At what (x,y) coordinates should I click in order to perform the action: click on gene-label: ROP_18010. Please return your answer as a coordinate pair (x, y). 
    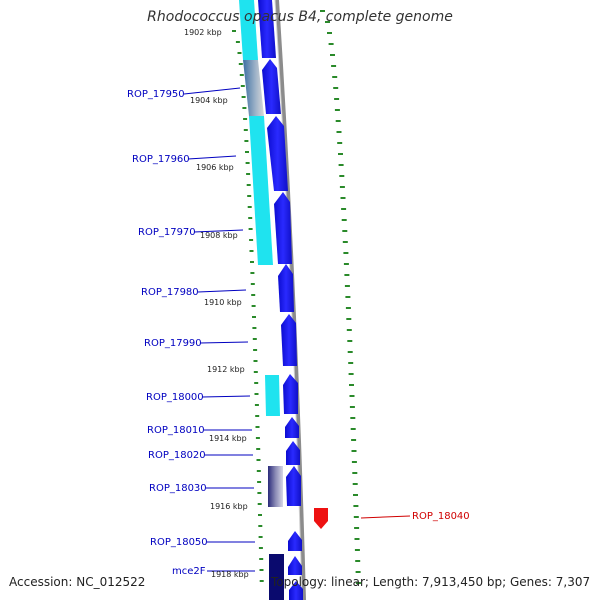
    Looking at the image, I should click on (176, 430).